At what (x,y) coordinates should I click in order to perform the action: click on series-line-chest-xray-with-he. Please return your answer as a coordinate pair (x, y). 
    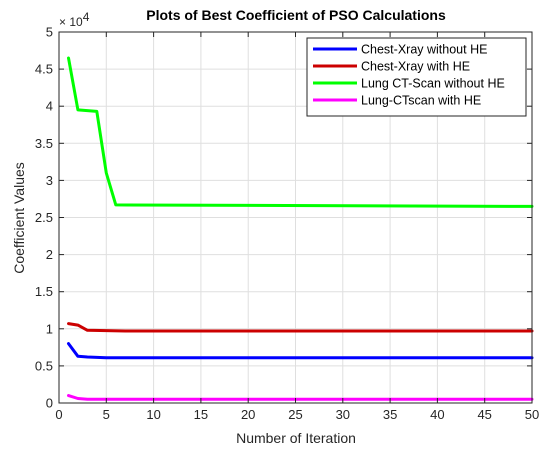
    Looking at the image, I should click on (300, 327).